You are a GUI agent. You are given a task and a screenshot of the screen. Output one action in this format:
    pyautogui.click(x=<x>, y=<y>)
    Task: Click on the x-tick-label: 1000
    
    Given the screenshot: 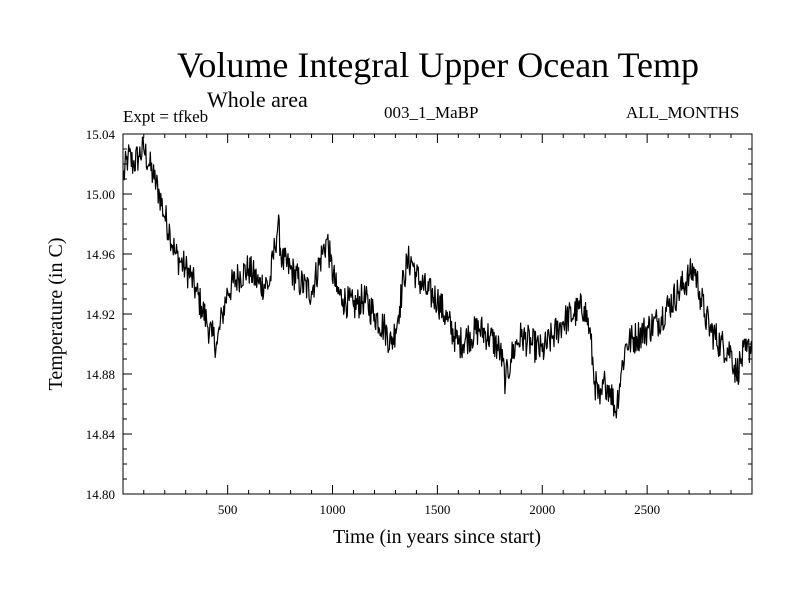 What is the action you would take?
    pyautogui.click(x=333, y=509)
    